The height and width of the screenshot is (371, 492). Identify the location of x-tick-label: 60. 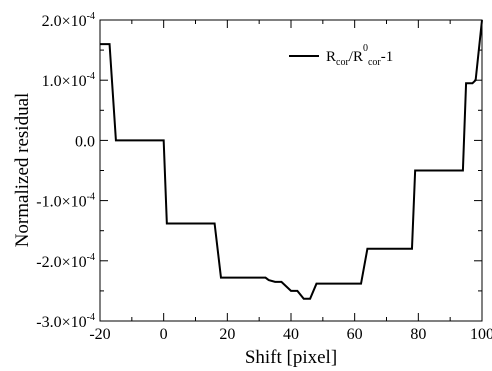
(355, 334).